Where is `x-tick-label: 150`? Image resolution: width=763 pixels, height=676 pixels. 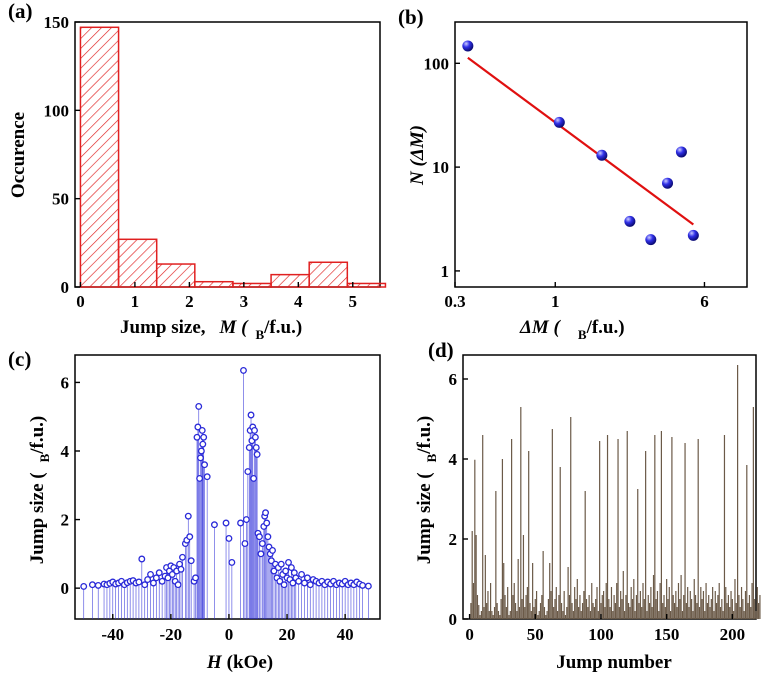
x-tick-label: 150 is located at coordinates (667, 634).